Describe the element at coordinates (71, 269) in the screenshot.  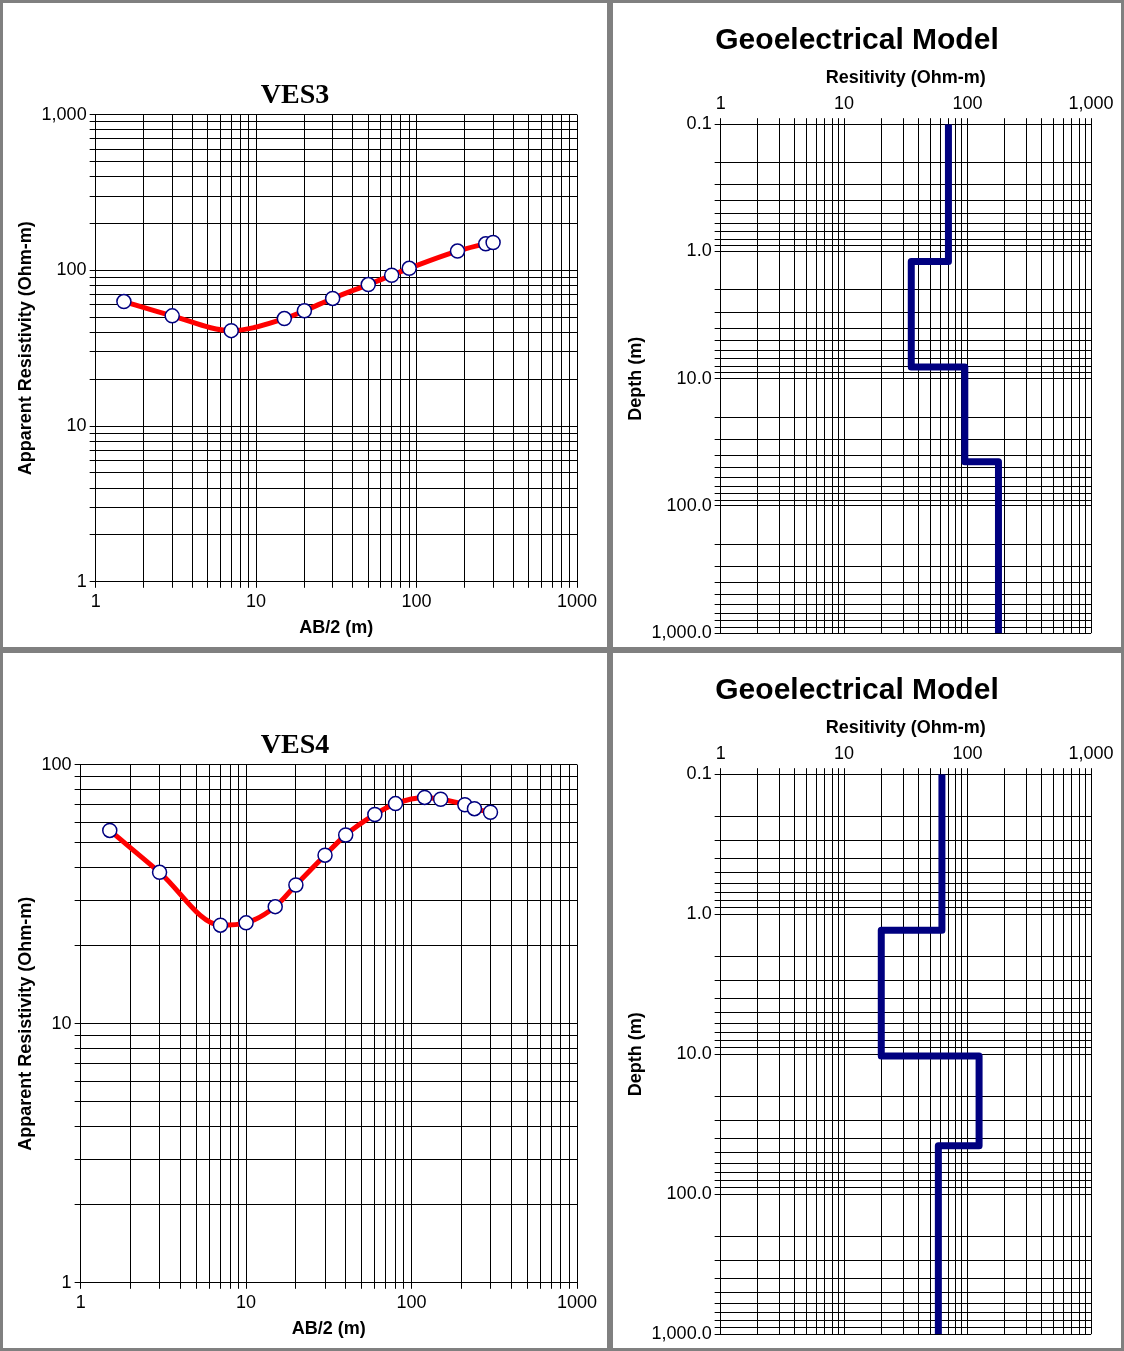
I see `y-tick-label: 100` at that location.